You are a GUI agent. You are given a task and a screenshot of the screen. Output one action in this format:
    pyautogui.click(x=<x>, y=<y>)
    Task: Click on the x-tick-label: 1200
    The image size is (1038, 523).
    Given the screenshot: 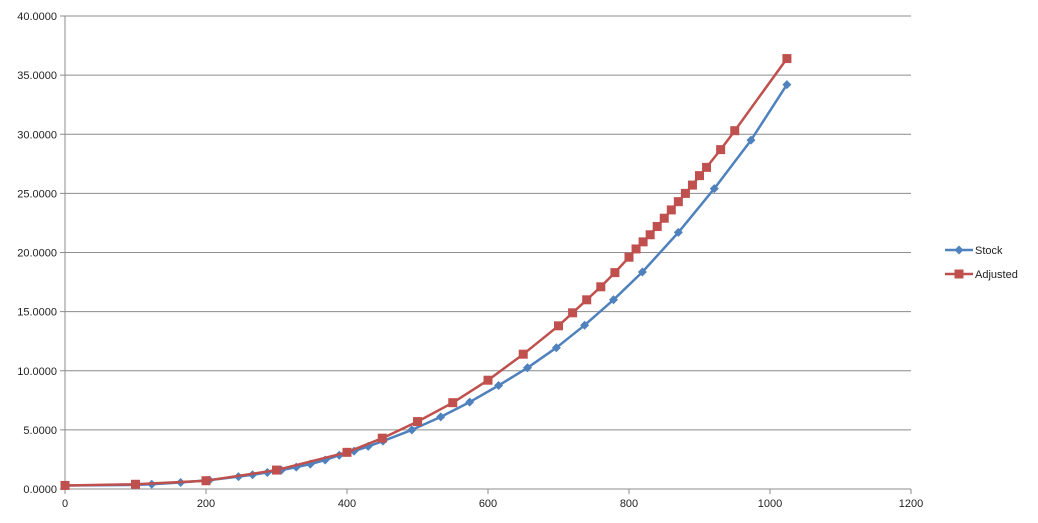 What is the action you would take?
    pyautogui.click(x=911, y=504)
    